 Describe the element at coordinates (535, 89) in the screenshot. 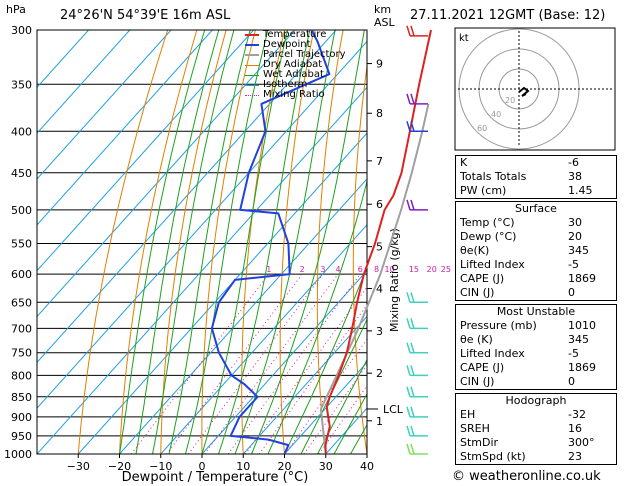

I see `hodograph: kt 20 40 60` at that location.